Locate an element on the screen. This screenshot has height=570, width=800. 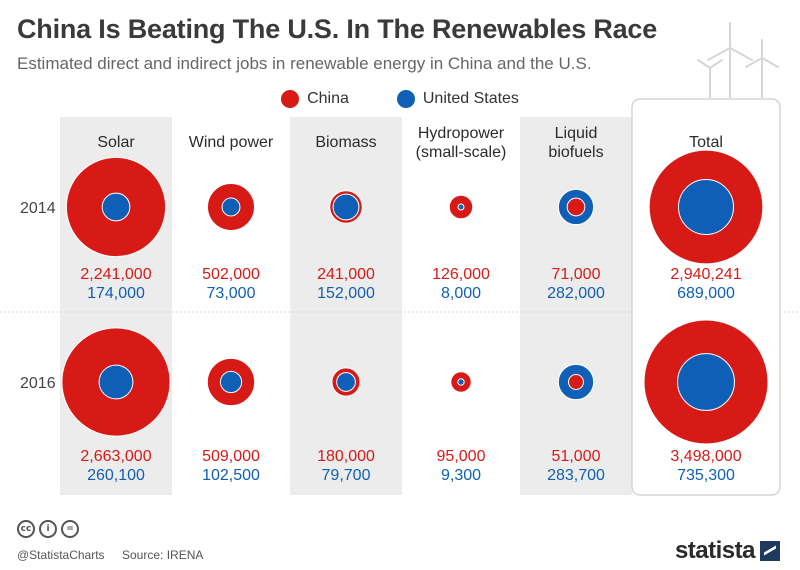
social-handle: @StatistaCharts is located at coordinates (61, 555).